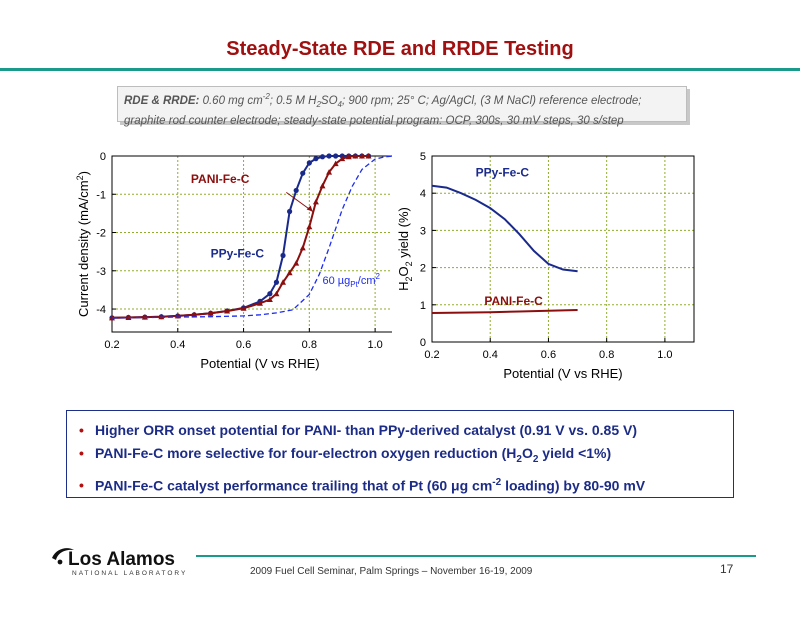 Image resolution: width=800 pixels, height=617 pixels. What do you see at coordinates (293, 100) in the screenshot?
I see `electrolyte-text: ; 0.5 M H` at bounding box center [293, 100].